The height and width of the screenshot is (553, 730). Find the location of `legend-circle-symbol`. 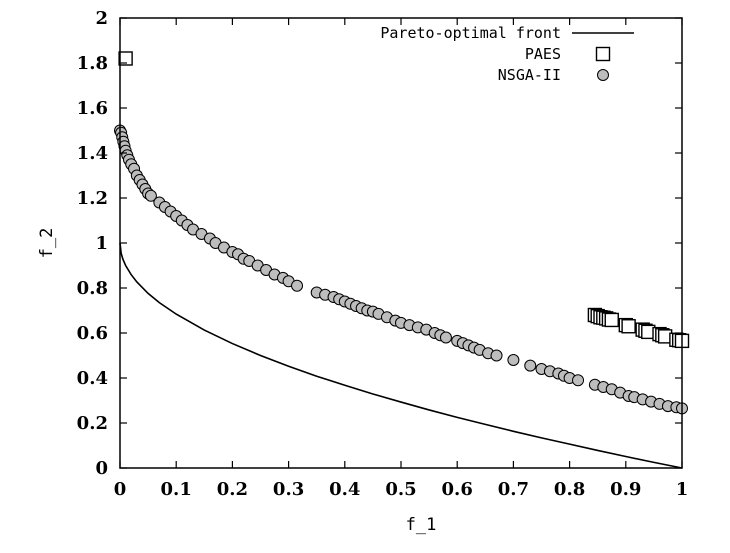

legend-circle-symbol is located at coordinates (603, 75).